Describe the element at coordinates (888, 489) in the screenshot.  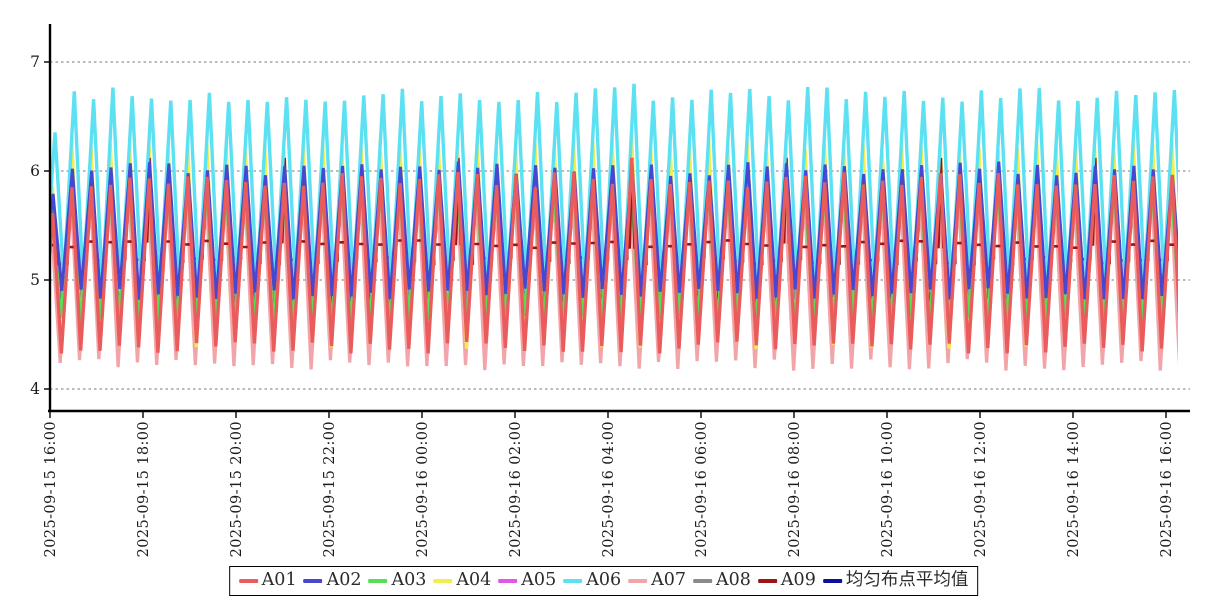
I see `x-tick-label: 2025-09-16 10:00` at that location.